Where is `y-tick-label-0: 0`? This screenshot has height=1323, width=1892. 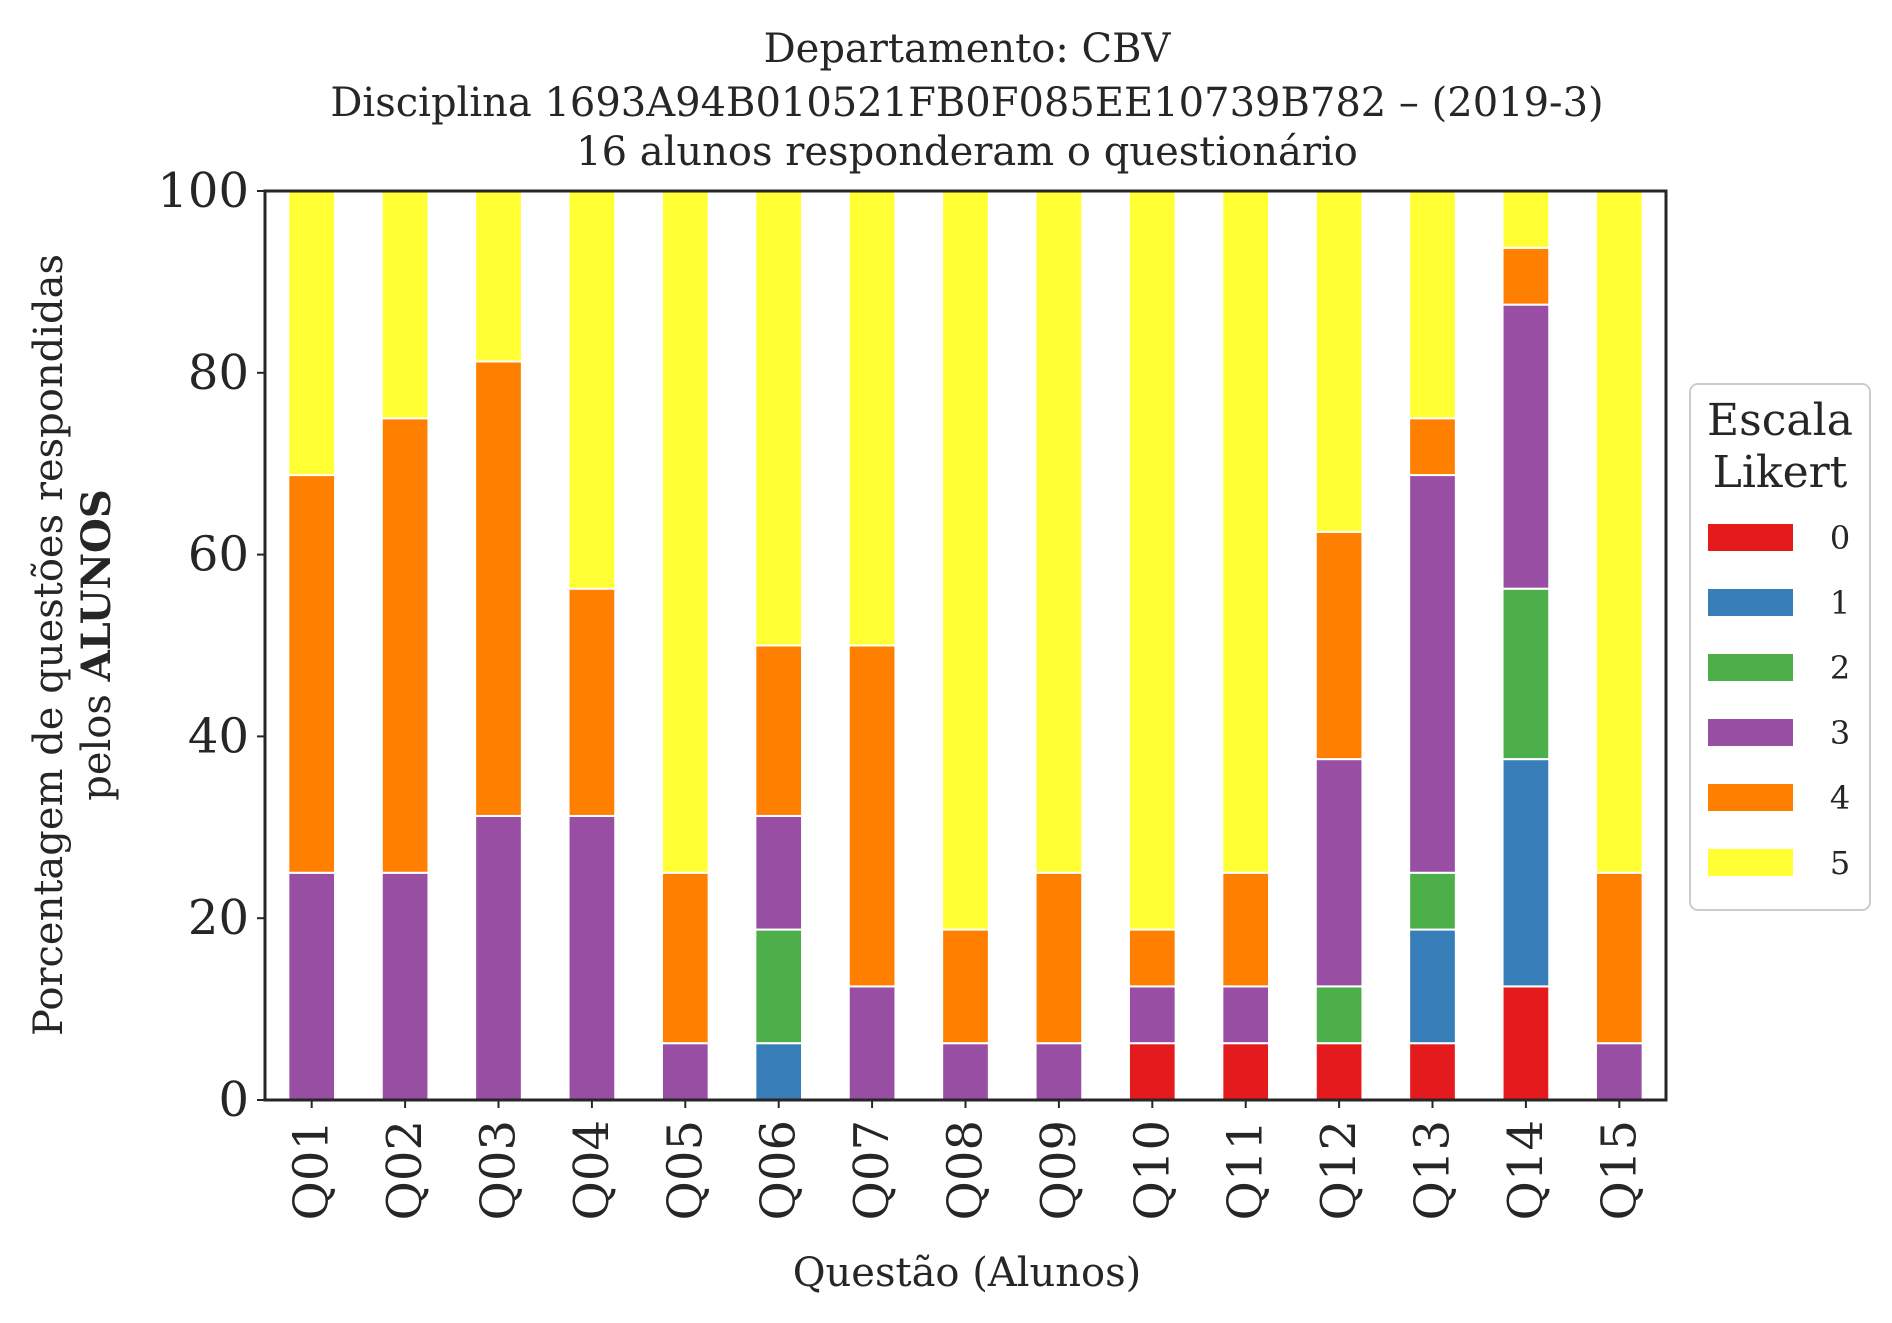
y-tick-label-0: 0 is located at coordinates (233, 1100).